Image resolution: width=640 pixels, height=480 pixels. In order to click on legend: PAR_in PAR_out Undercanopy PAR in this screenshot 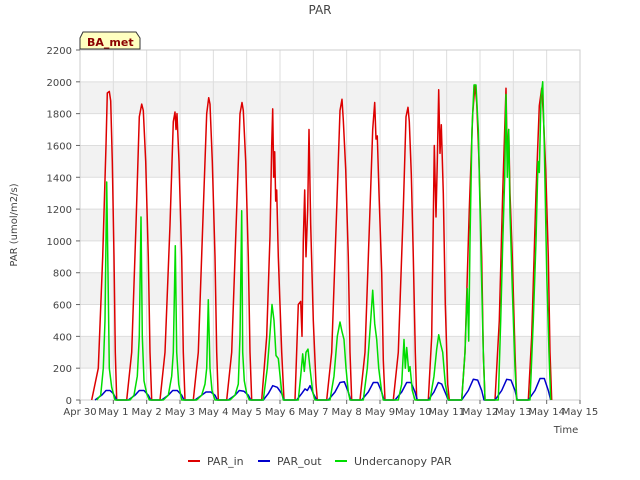, I will do `click(320, 461)`.